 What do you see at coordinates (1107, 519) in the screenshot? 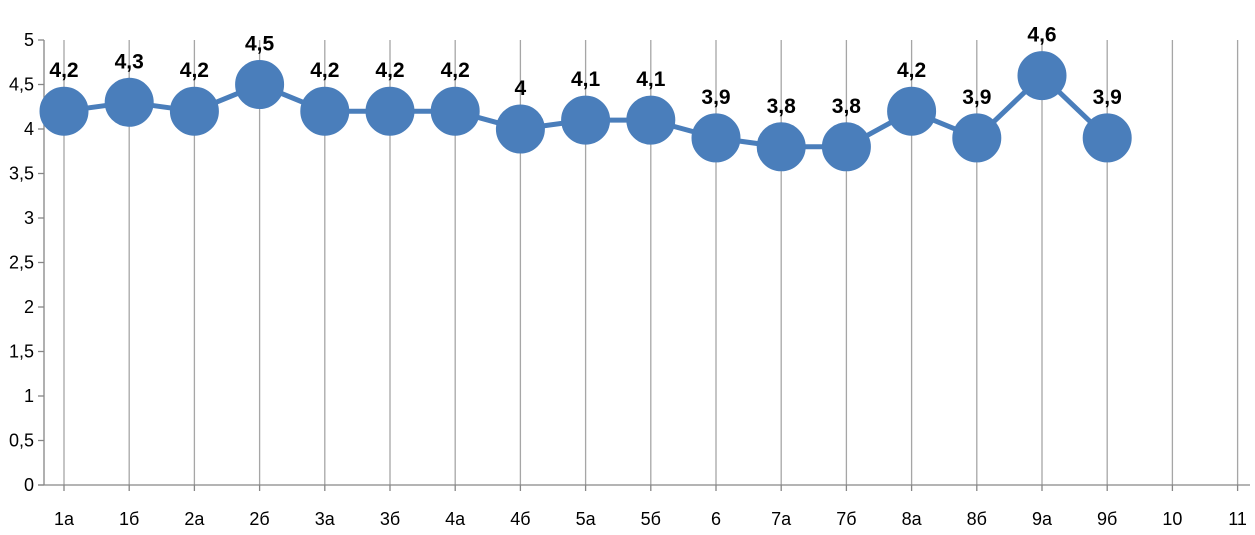
I see `x-tick-label: 9б` at bounding box center [1107, 519].